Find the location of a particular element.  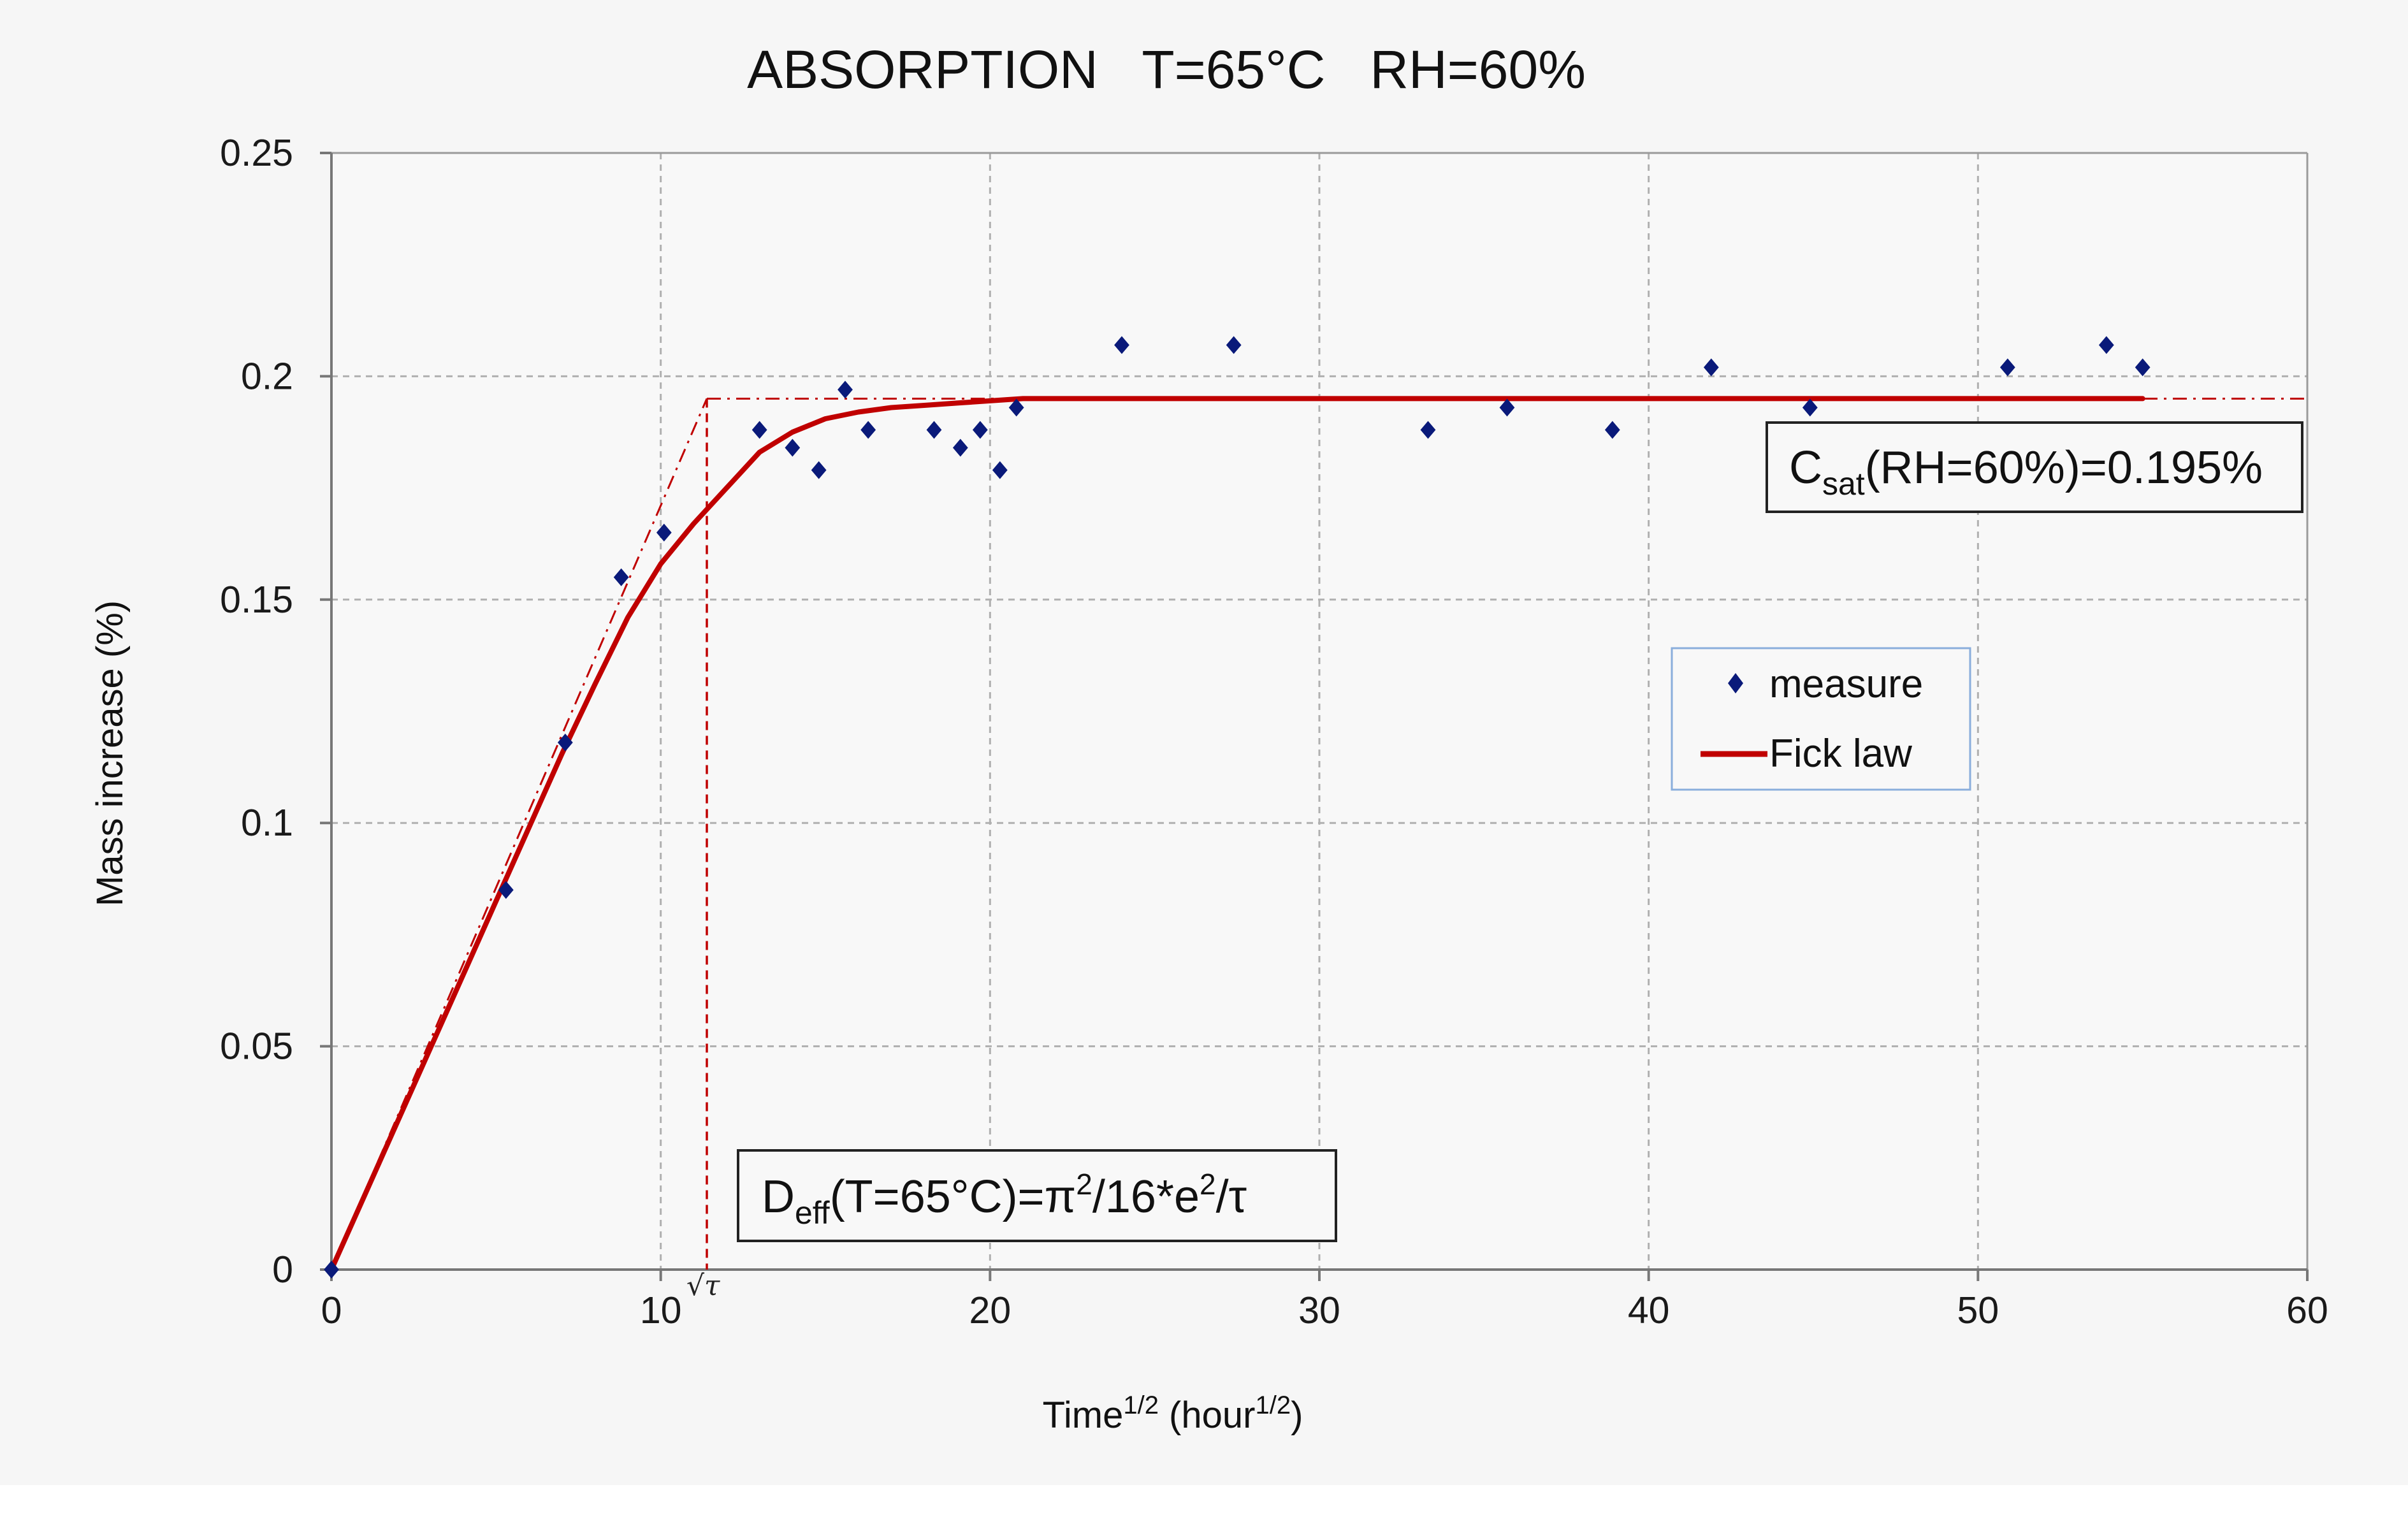

y-tick-labels: 0 0.05 0.1 0.15 0.2 0.25 is located at coordinates (257, 711).